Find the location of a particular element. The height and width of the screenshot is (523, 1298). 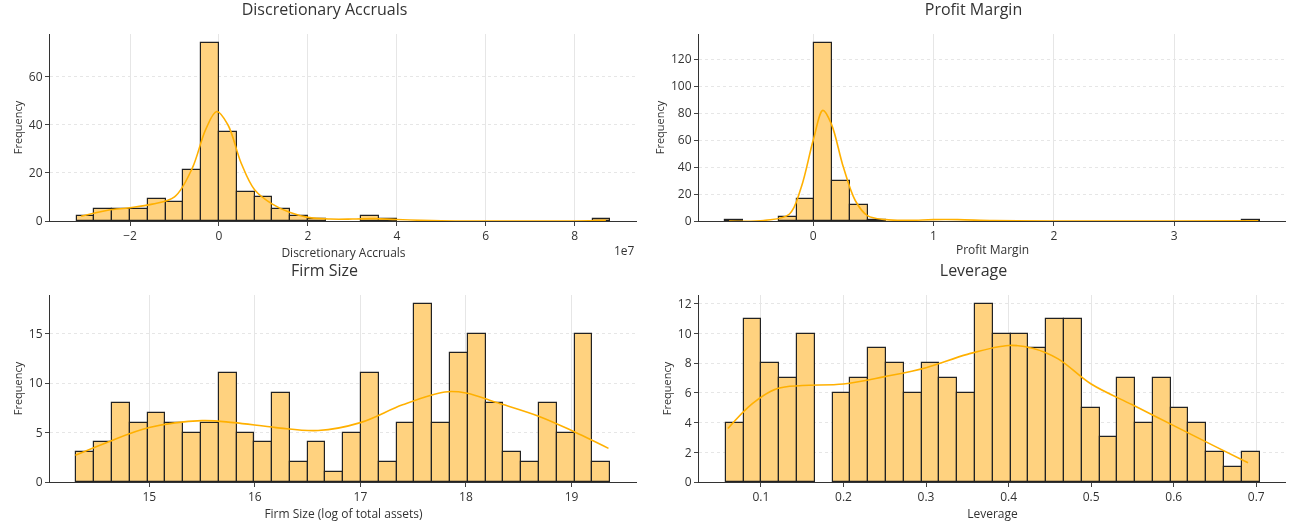

chart-title: Leverage is located at coordinates (973, 270).